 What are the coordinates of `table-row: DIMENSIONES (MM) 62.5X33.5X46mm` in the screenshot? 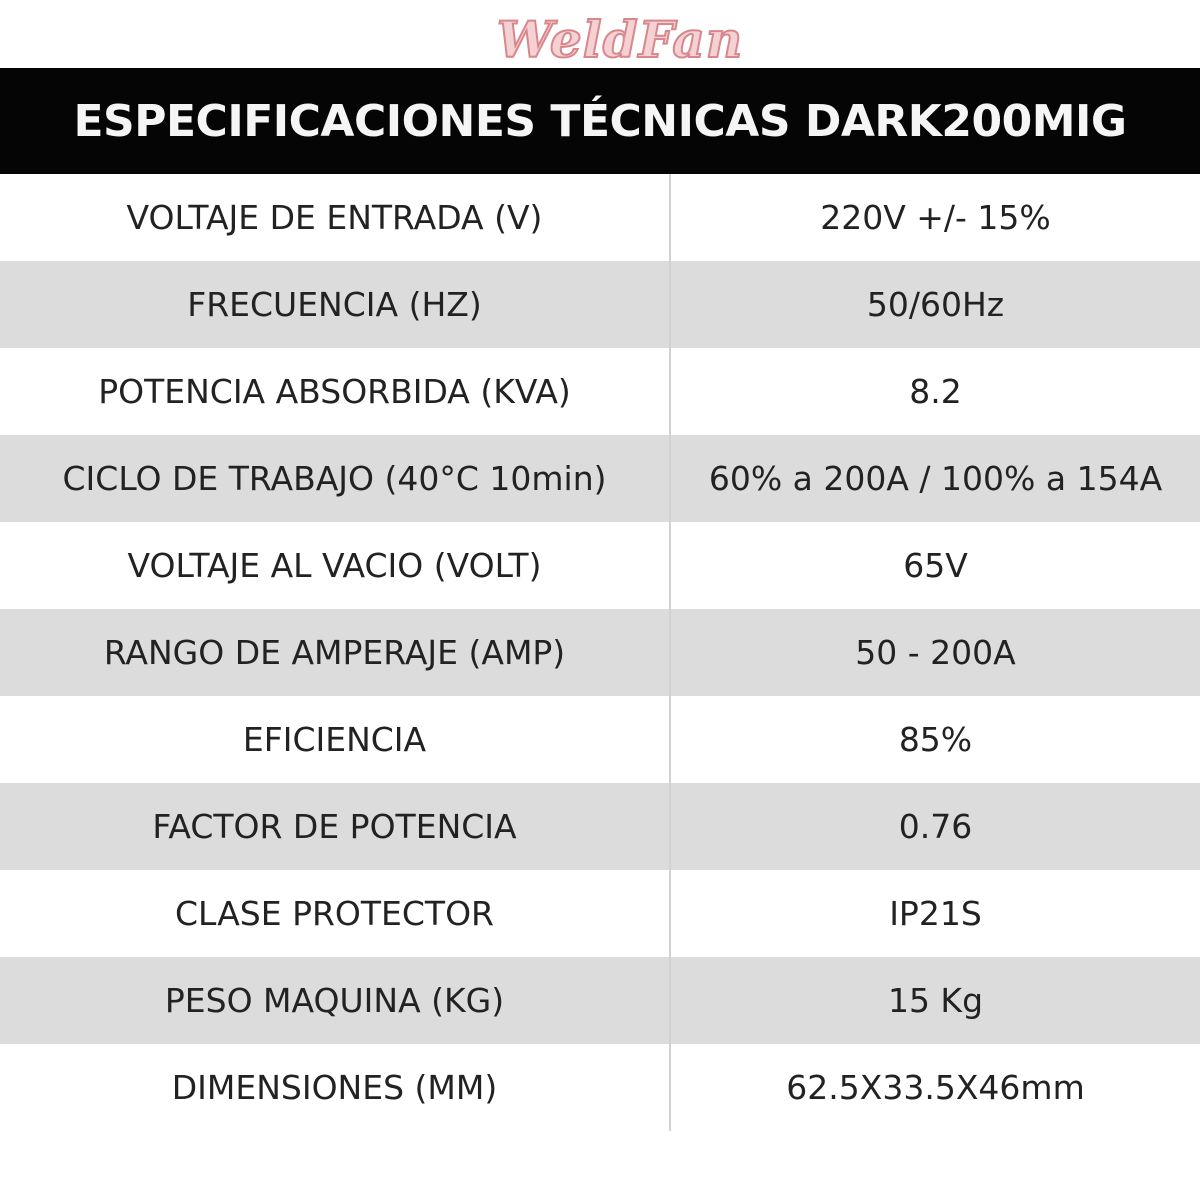 It's located at (600, 1087).